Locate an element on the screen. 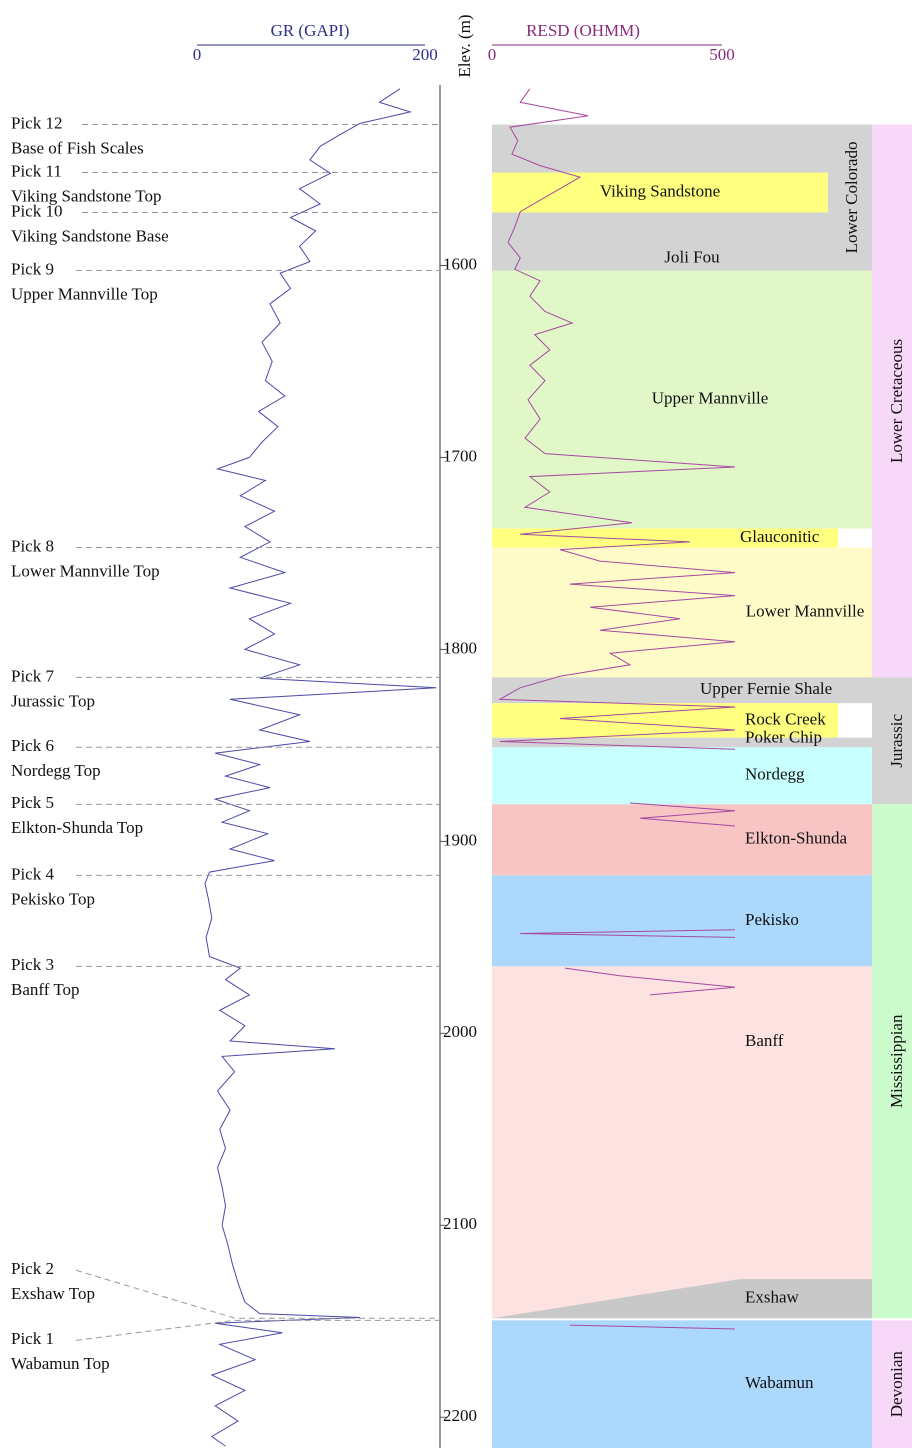 This screenshot has height=1448, width=912. gr-title: GR (GAPI) is located at coordinates (310, 30).